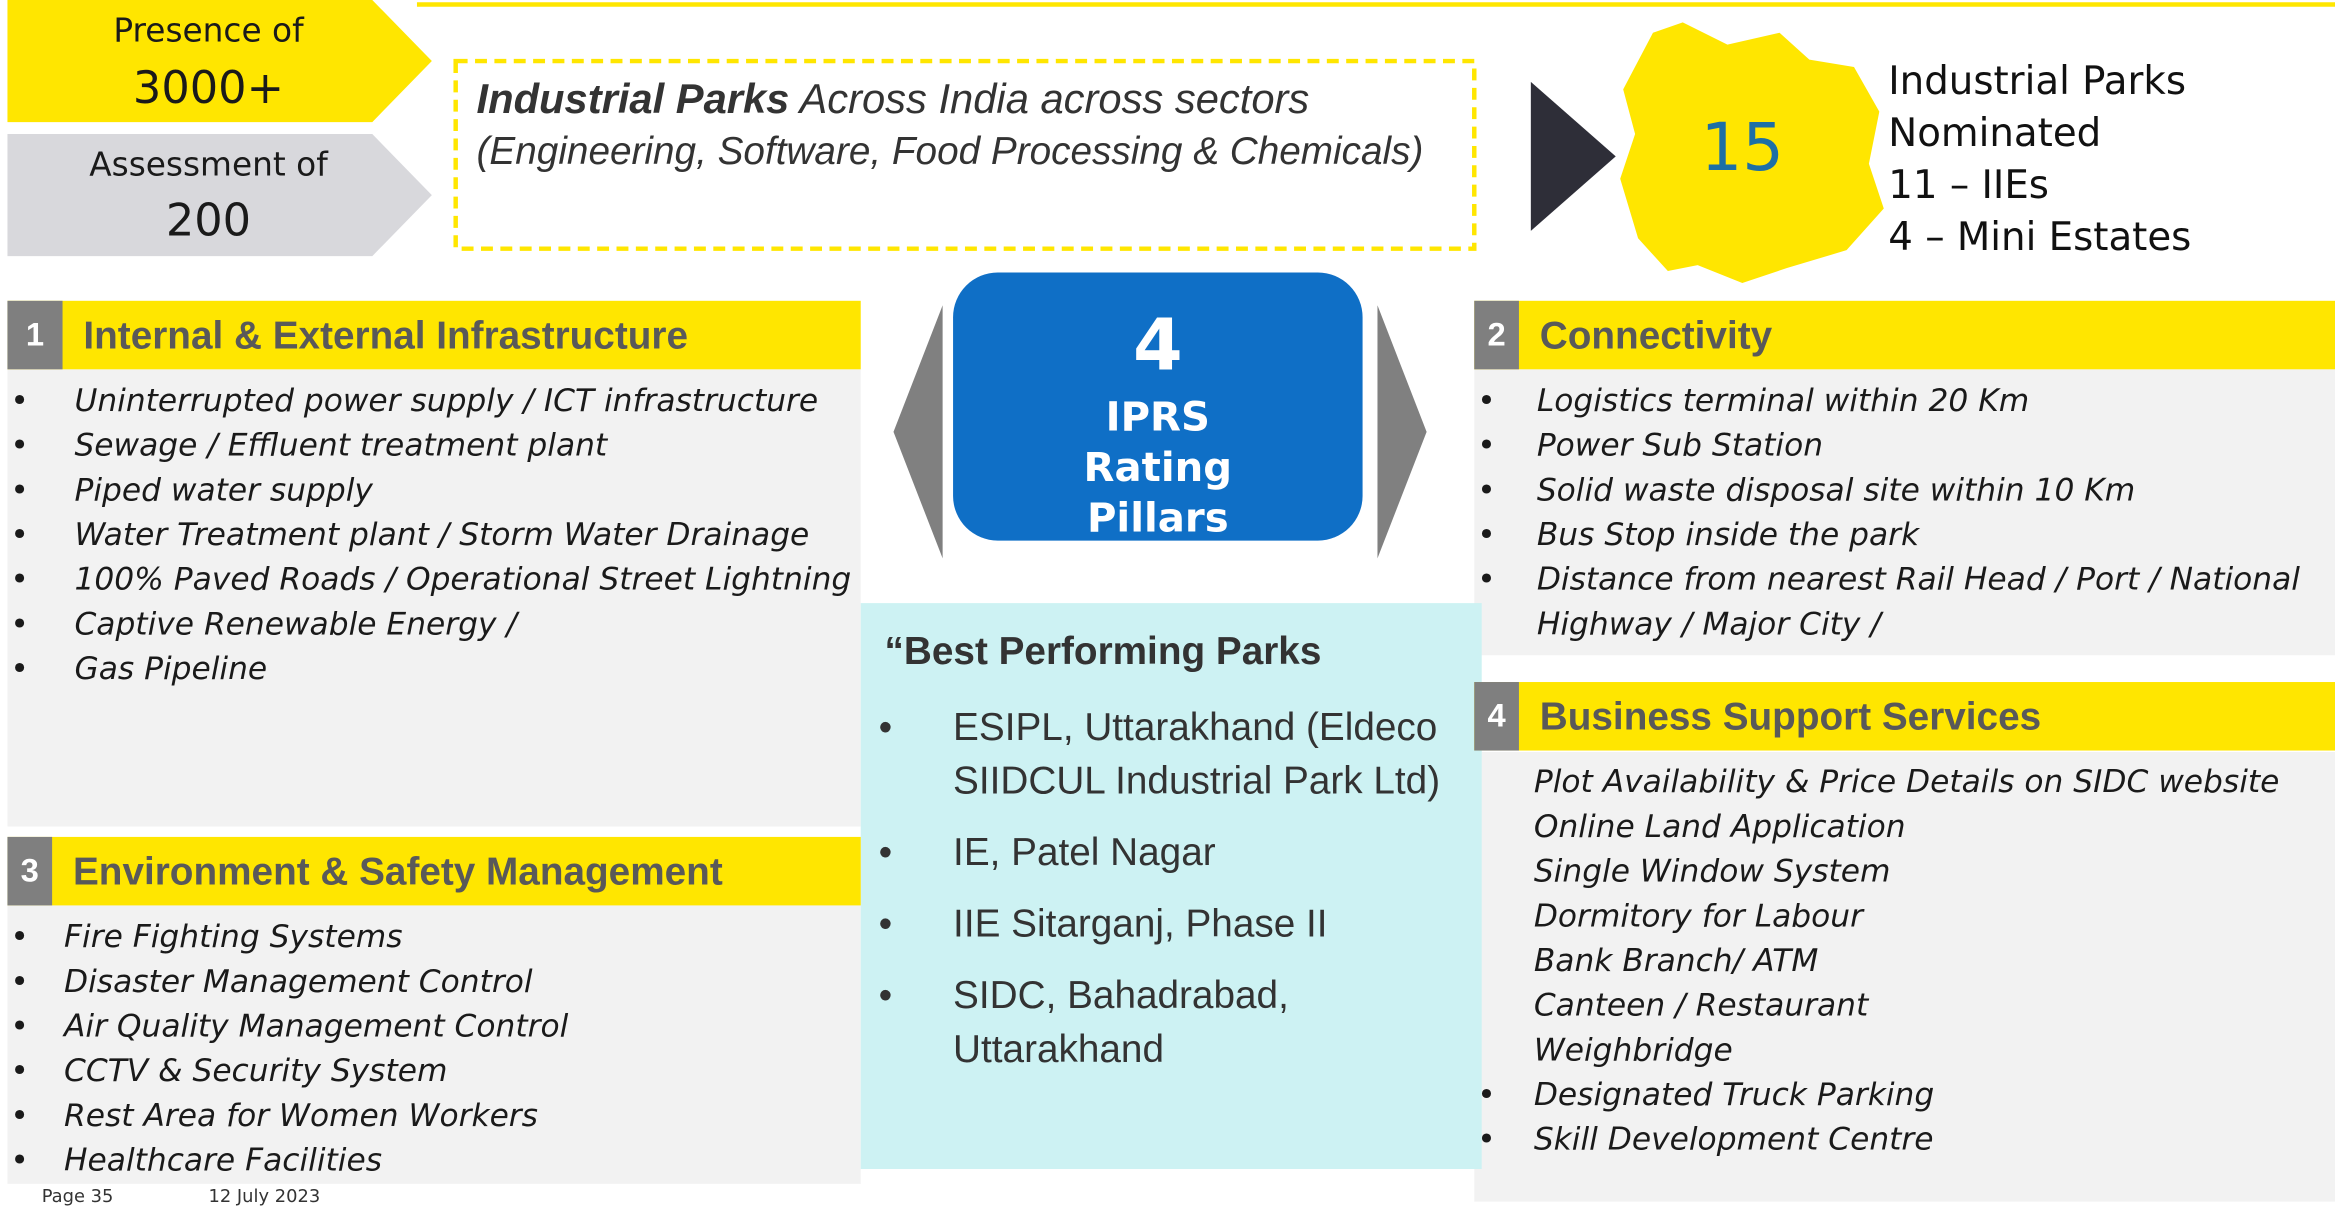 The height and width of the screenshot is (1206, 2335). Describe the element at coordinates (1158, 468) in the screenshot. I see `center-label: IPRS Rating Pillars` at that location.